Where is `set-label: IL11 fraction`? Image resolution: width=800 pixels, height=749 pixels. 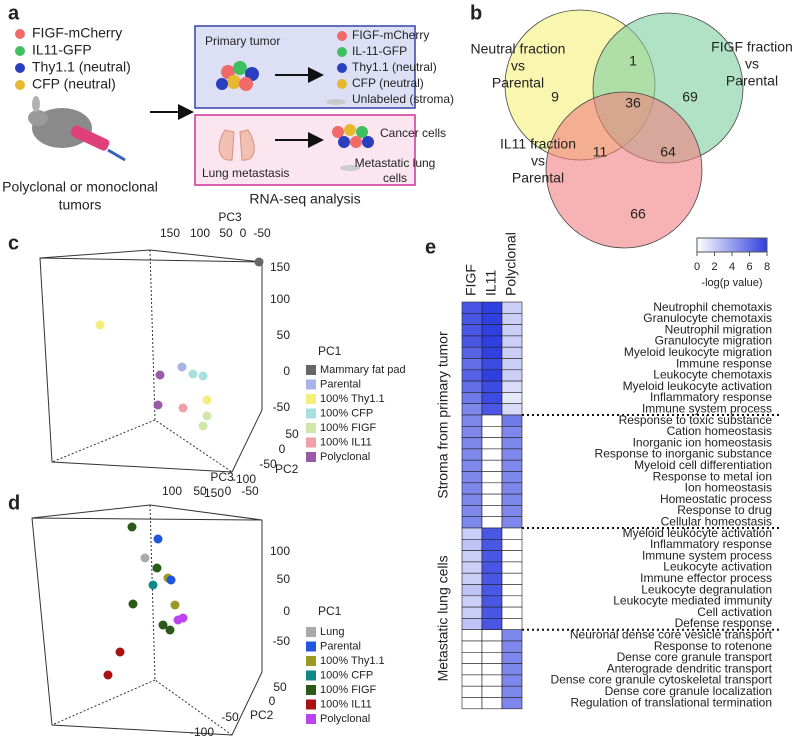 set-label: IL11 fraction is located at coordinates (538, 144).